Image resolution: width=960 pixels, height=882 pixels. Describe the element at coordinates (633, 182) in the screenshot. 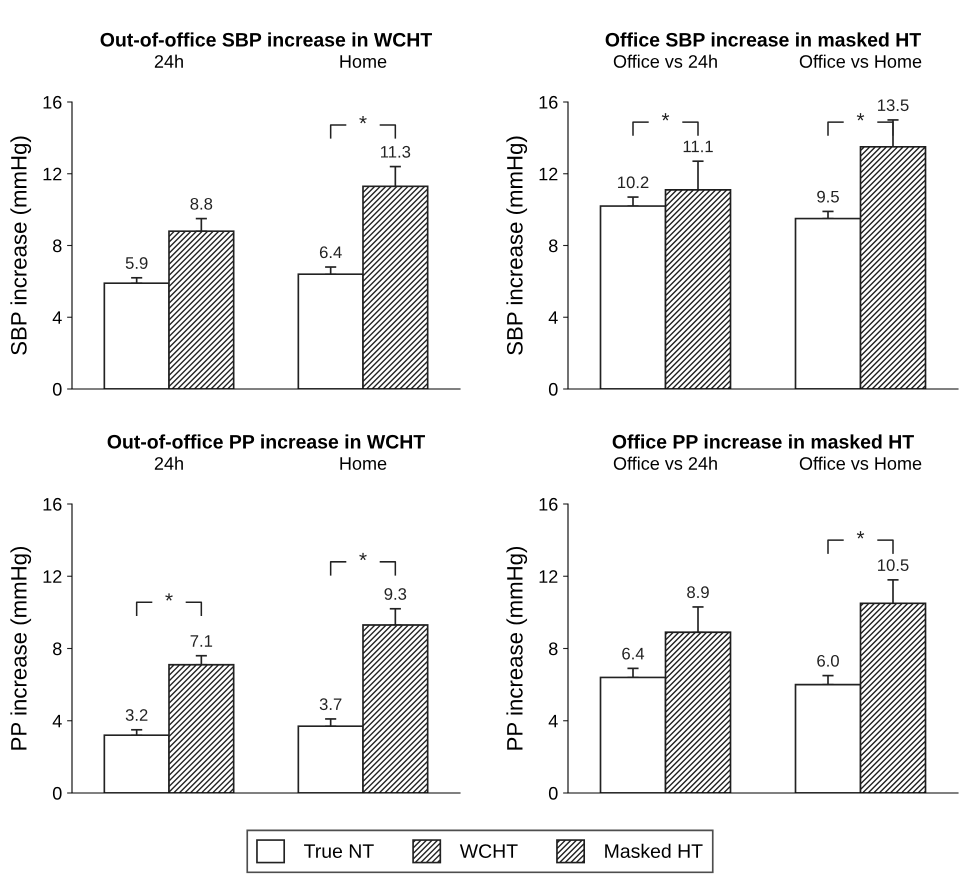

I see `data-label: 10.2` at that location.